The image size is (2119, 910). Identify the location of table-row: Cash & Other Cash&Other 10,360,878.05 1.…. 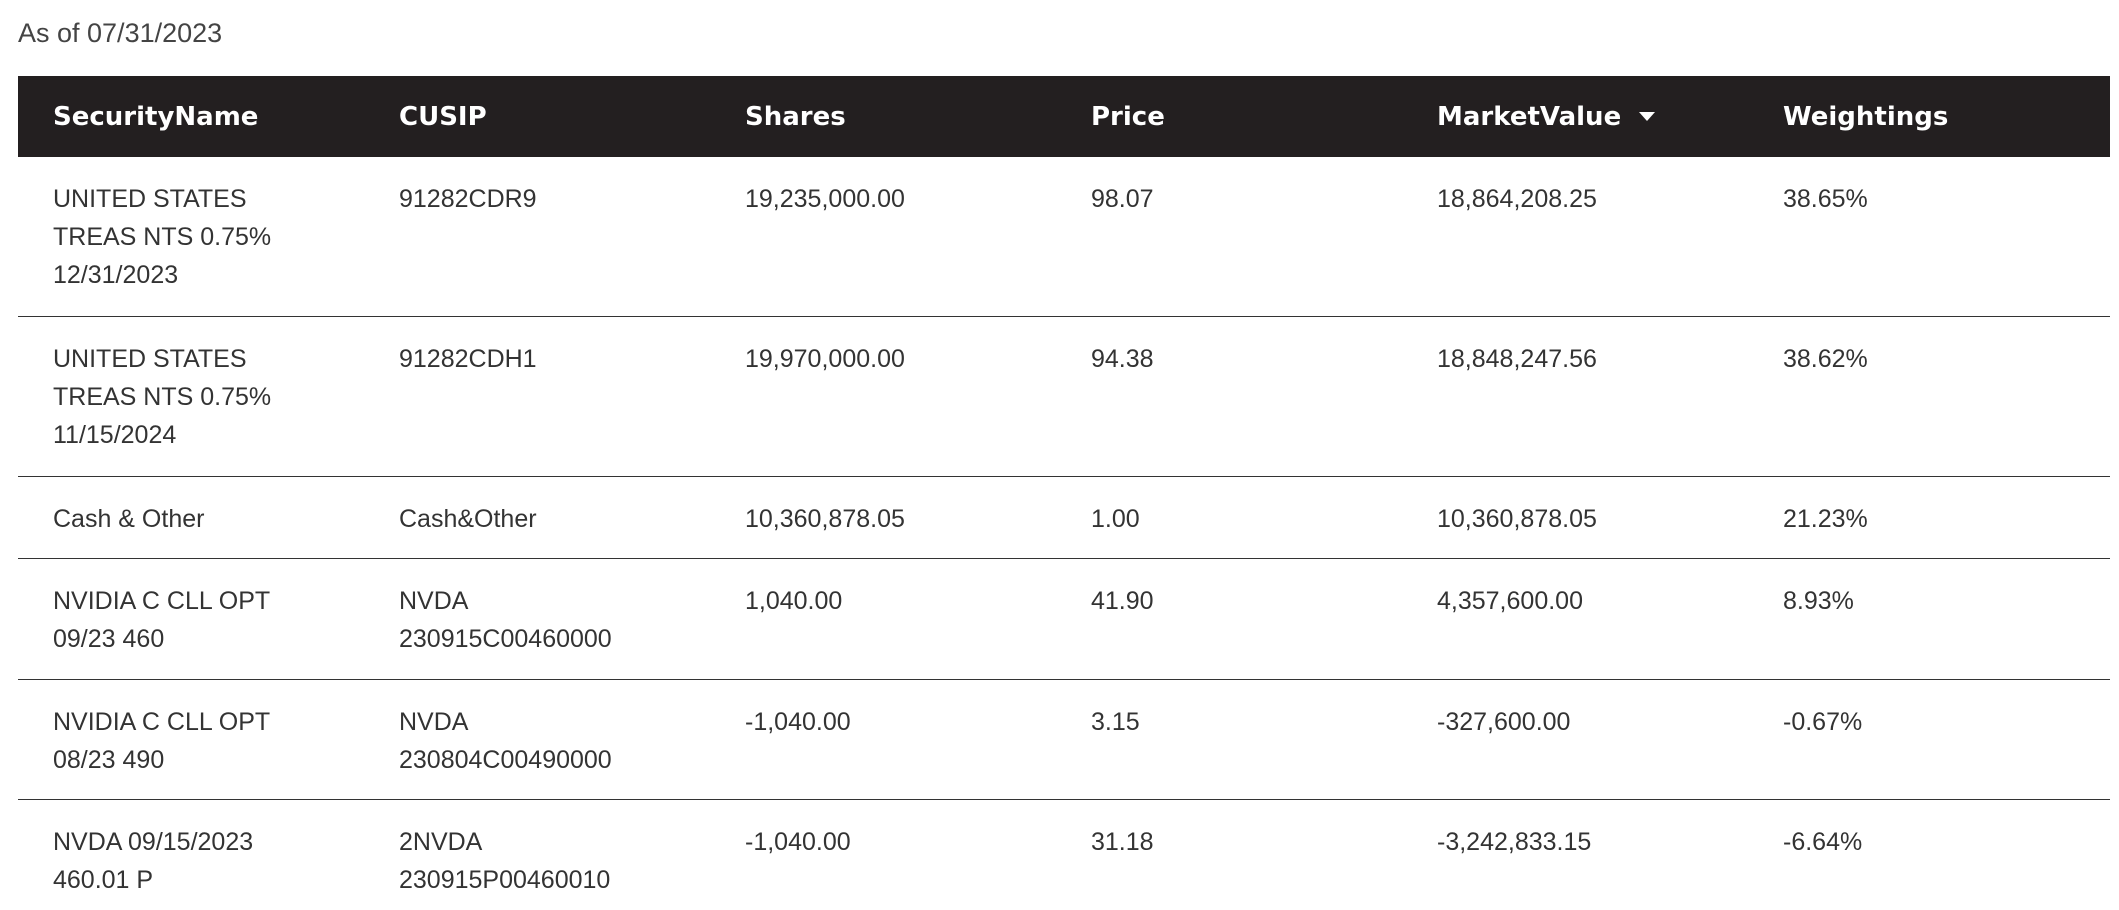
(1064, 518).